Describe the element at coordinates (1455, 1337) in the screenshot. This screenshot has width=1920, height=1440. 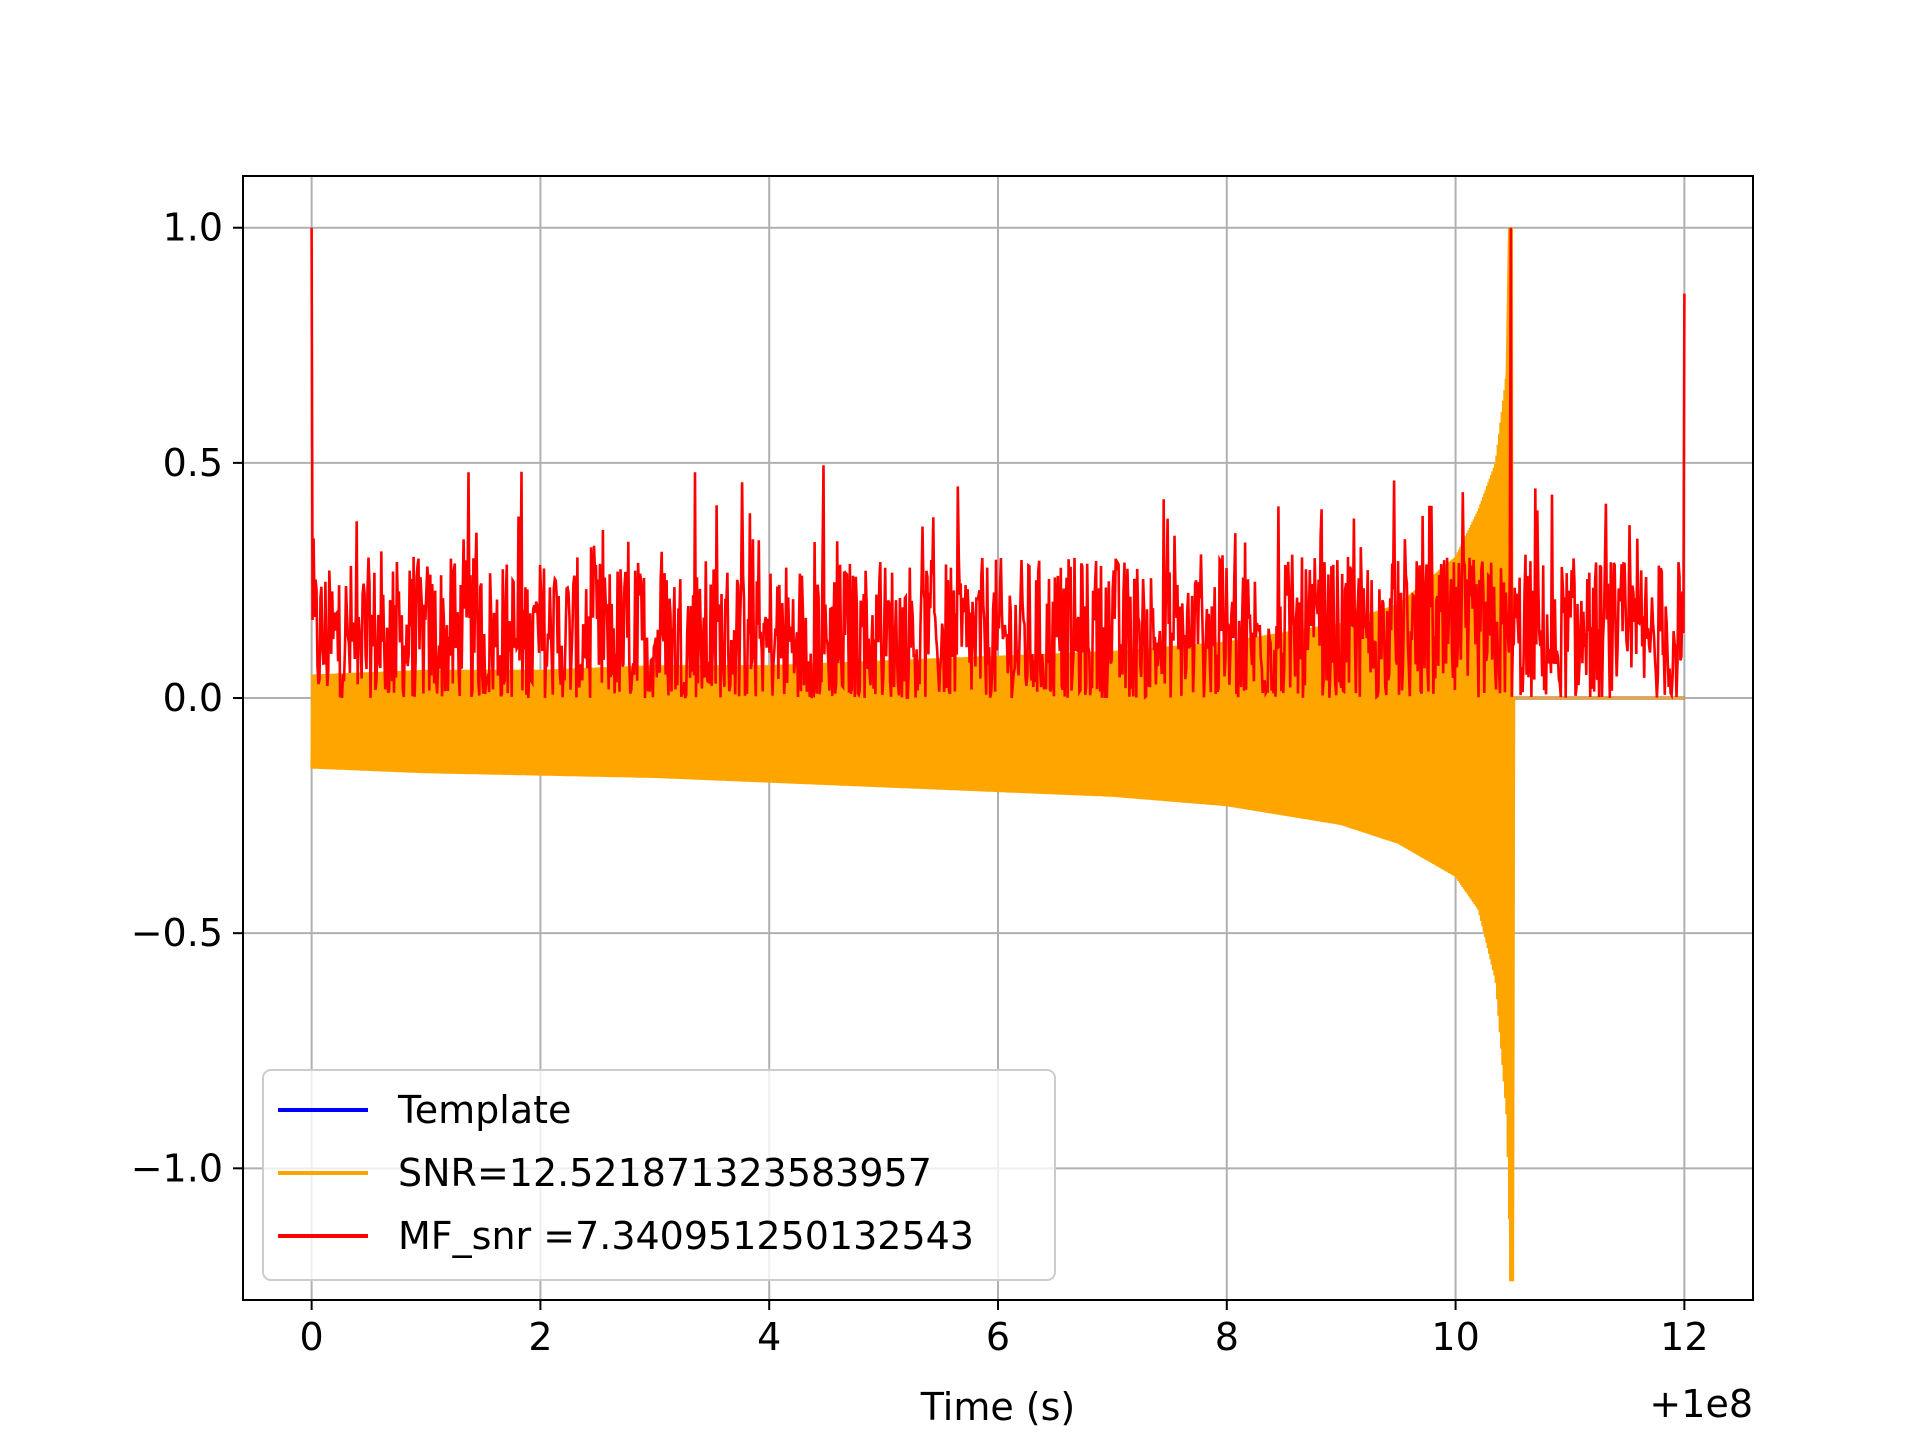
I see `x-tick-label: 10` at that location.